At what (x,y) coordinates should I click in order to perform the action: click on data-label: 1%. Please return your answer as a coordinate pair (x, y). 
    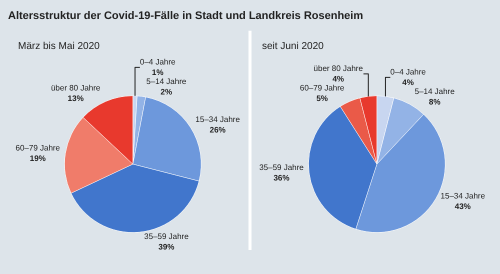
    Looking at the image, I should click on (158, 73).